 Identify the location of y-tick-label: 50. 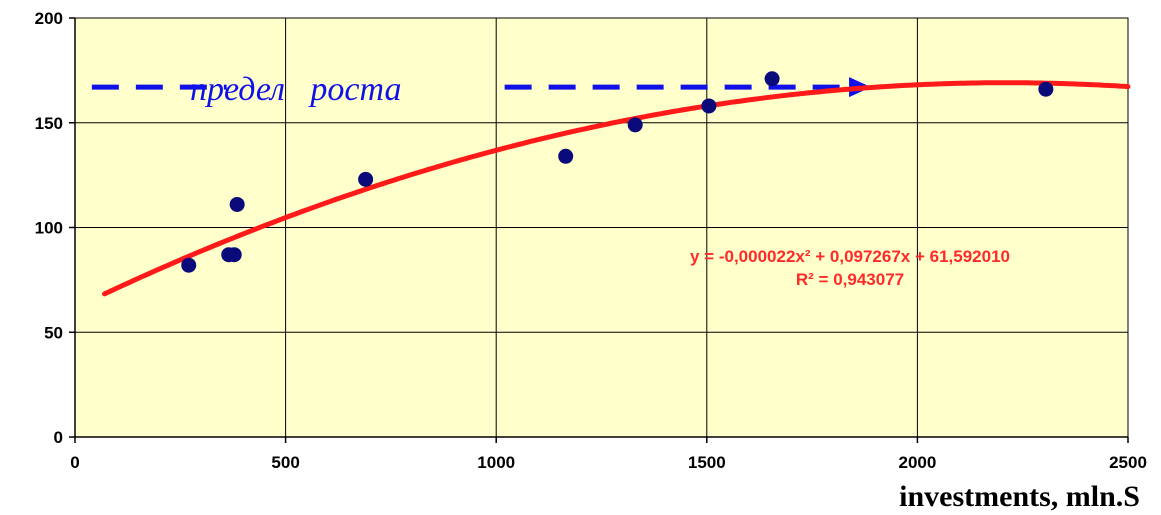
(53, 332).